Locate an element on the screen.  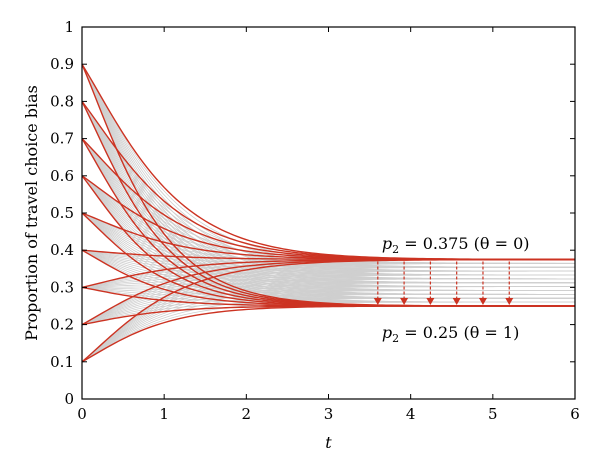
annotation-text: = 0.25 (θ = 1) is located at coordinates (459, 332).